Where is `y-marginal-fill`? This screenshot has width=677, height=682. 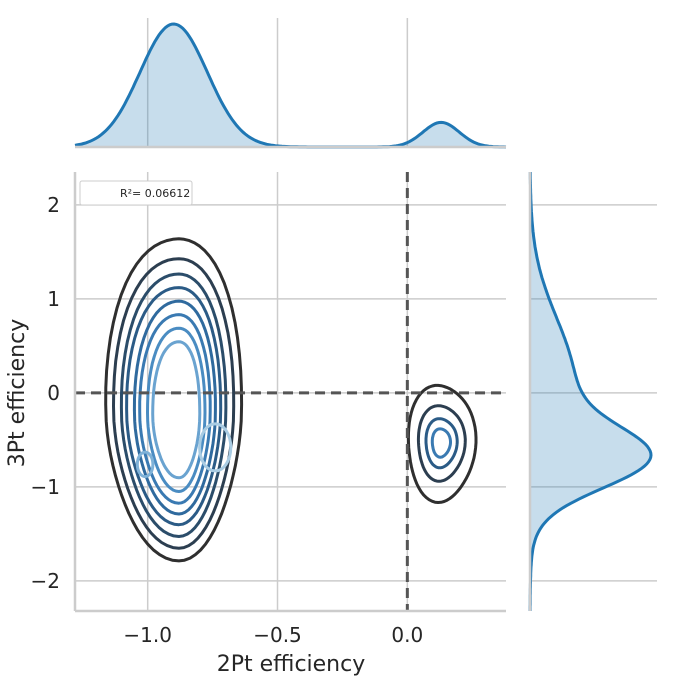
y-marginal-fill is located at coordinates (590, 391).